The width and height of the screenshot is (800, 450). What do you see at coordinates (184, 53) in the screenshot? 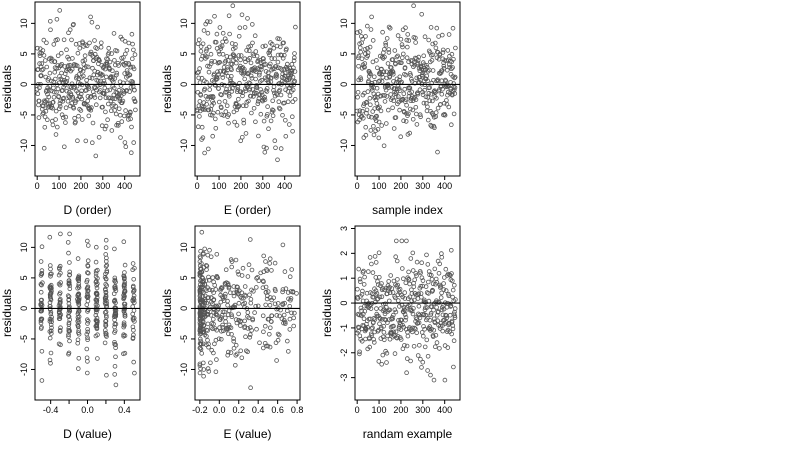
I see `y-tick-label: 5` at bounding box center [184, 53].